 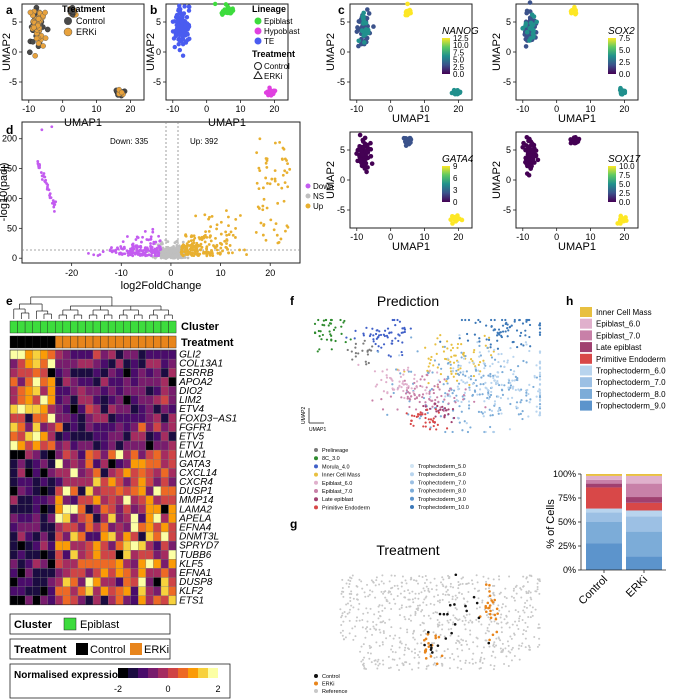 What do you see at coordinates (456, 575) in the screenshot?
I see `control-cell-point` at bounding box center [456, 575].